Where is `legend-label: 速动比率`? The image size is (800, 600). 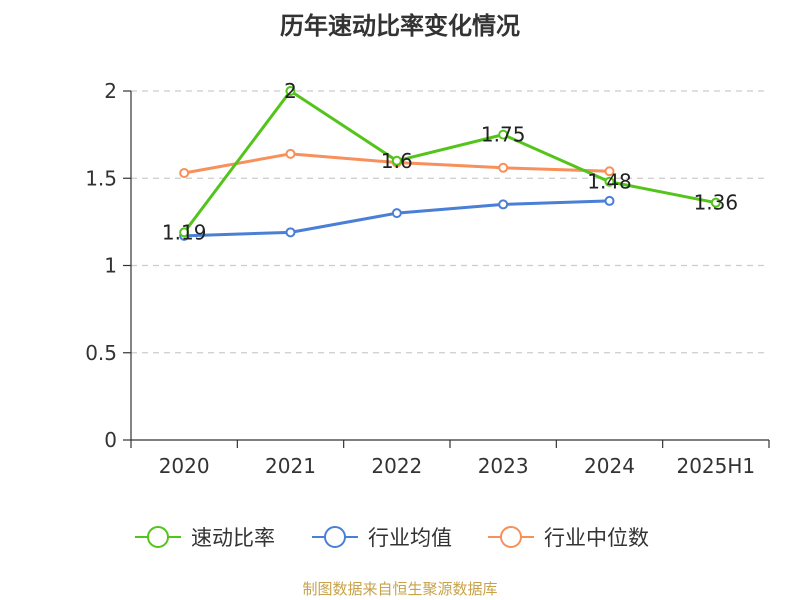
legend-label: 速动比率 is located at coordinates (233, 538).